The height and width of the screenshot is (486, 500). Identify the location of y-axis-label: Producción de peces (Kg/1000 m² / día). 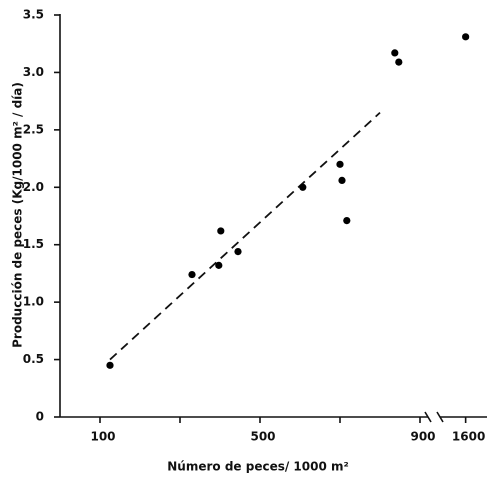
(18, 215).